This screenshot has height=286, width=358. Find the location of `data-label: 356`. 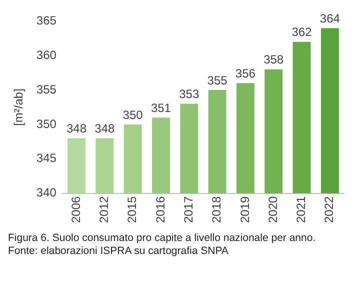

data-label: 356 is located at coordinates (245, 73).